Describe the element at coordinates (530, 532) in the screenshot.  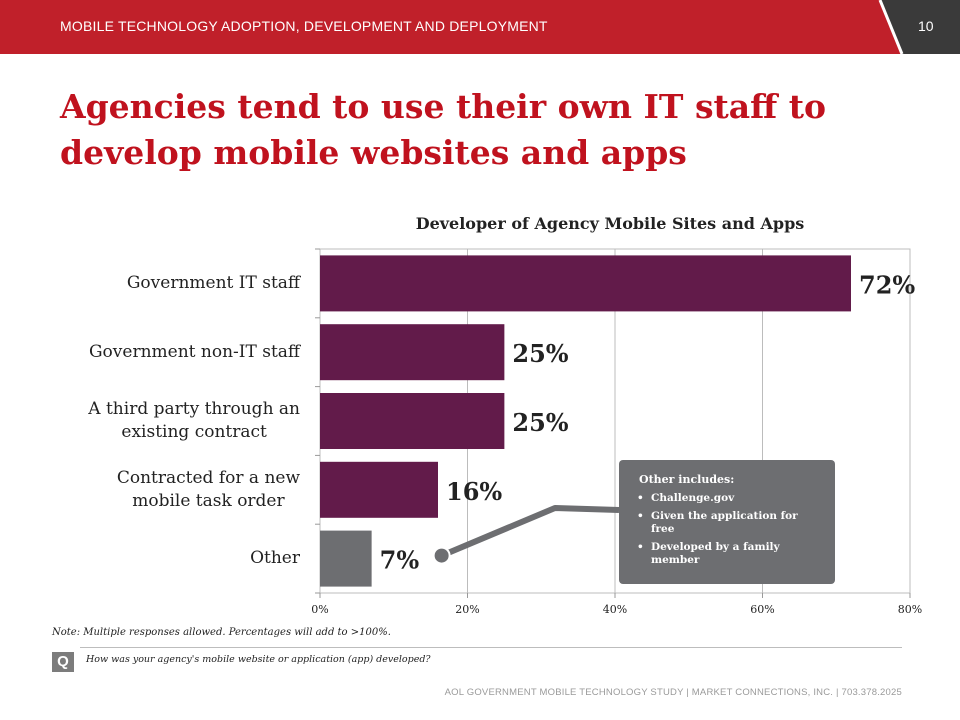
I see `callout-connector` at that location.